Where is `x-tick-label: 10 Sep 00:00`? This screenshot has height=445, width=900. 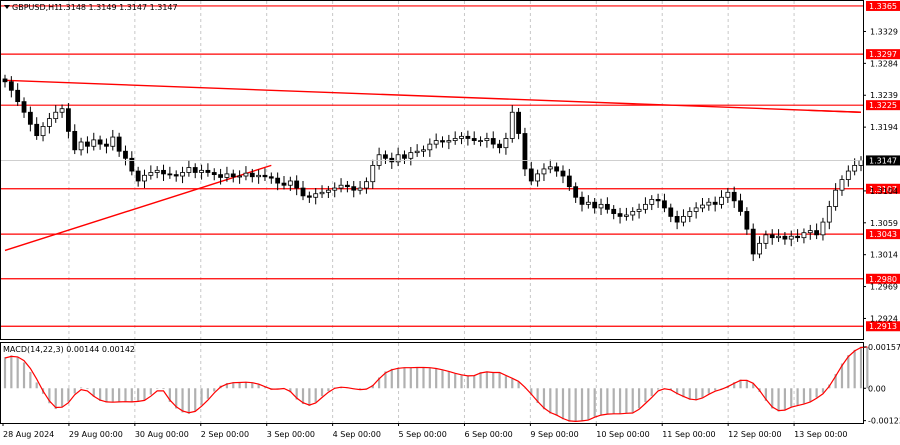 x-tick-label: 10 Sep 00:00 is located at coordinates (622, 434).